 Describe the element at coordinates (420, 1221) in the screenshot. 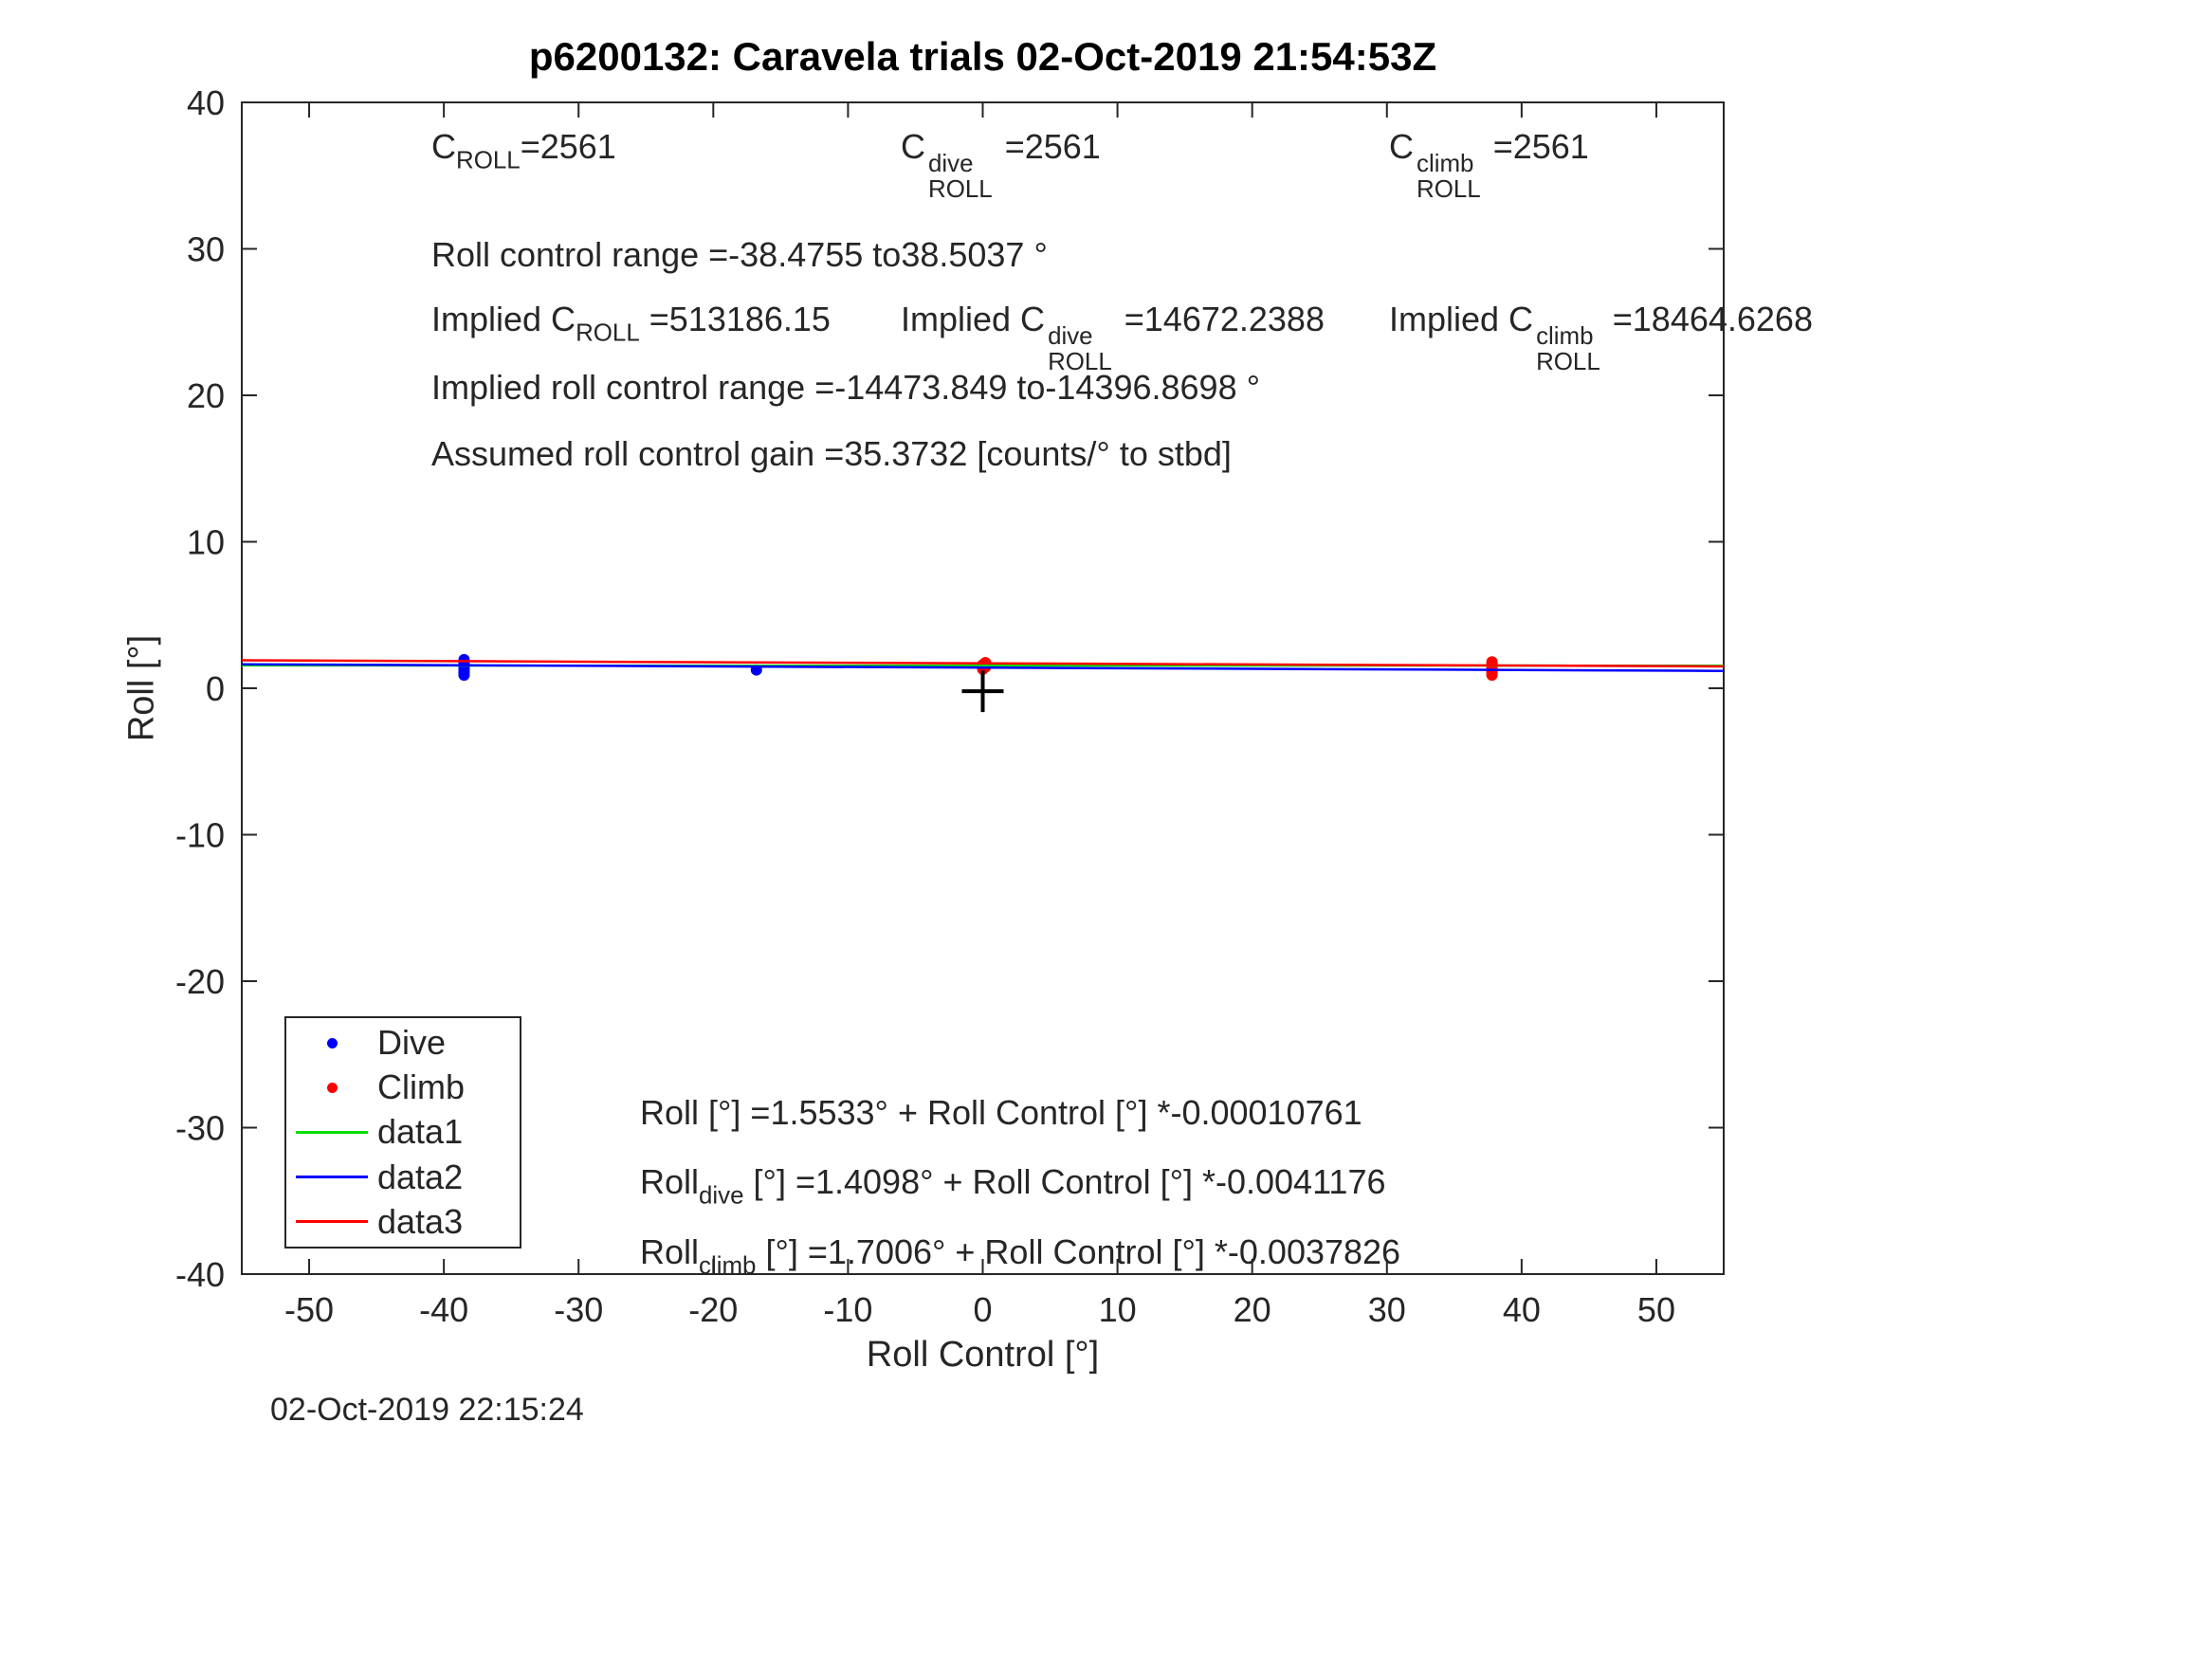

I see `legend-label: data3` at that location.